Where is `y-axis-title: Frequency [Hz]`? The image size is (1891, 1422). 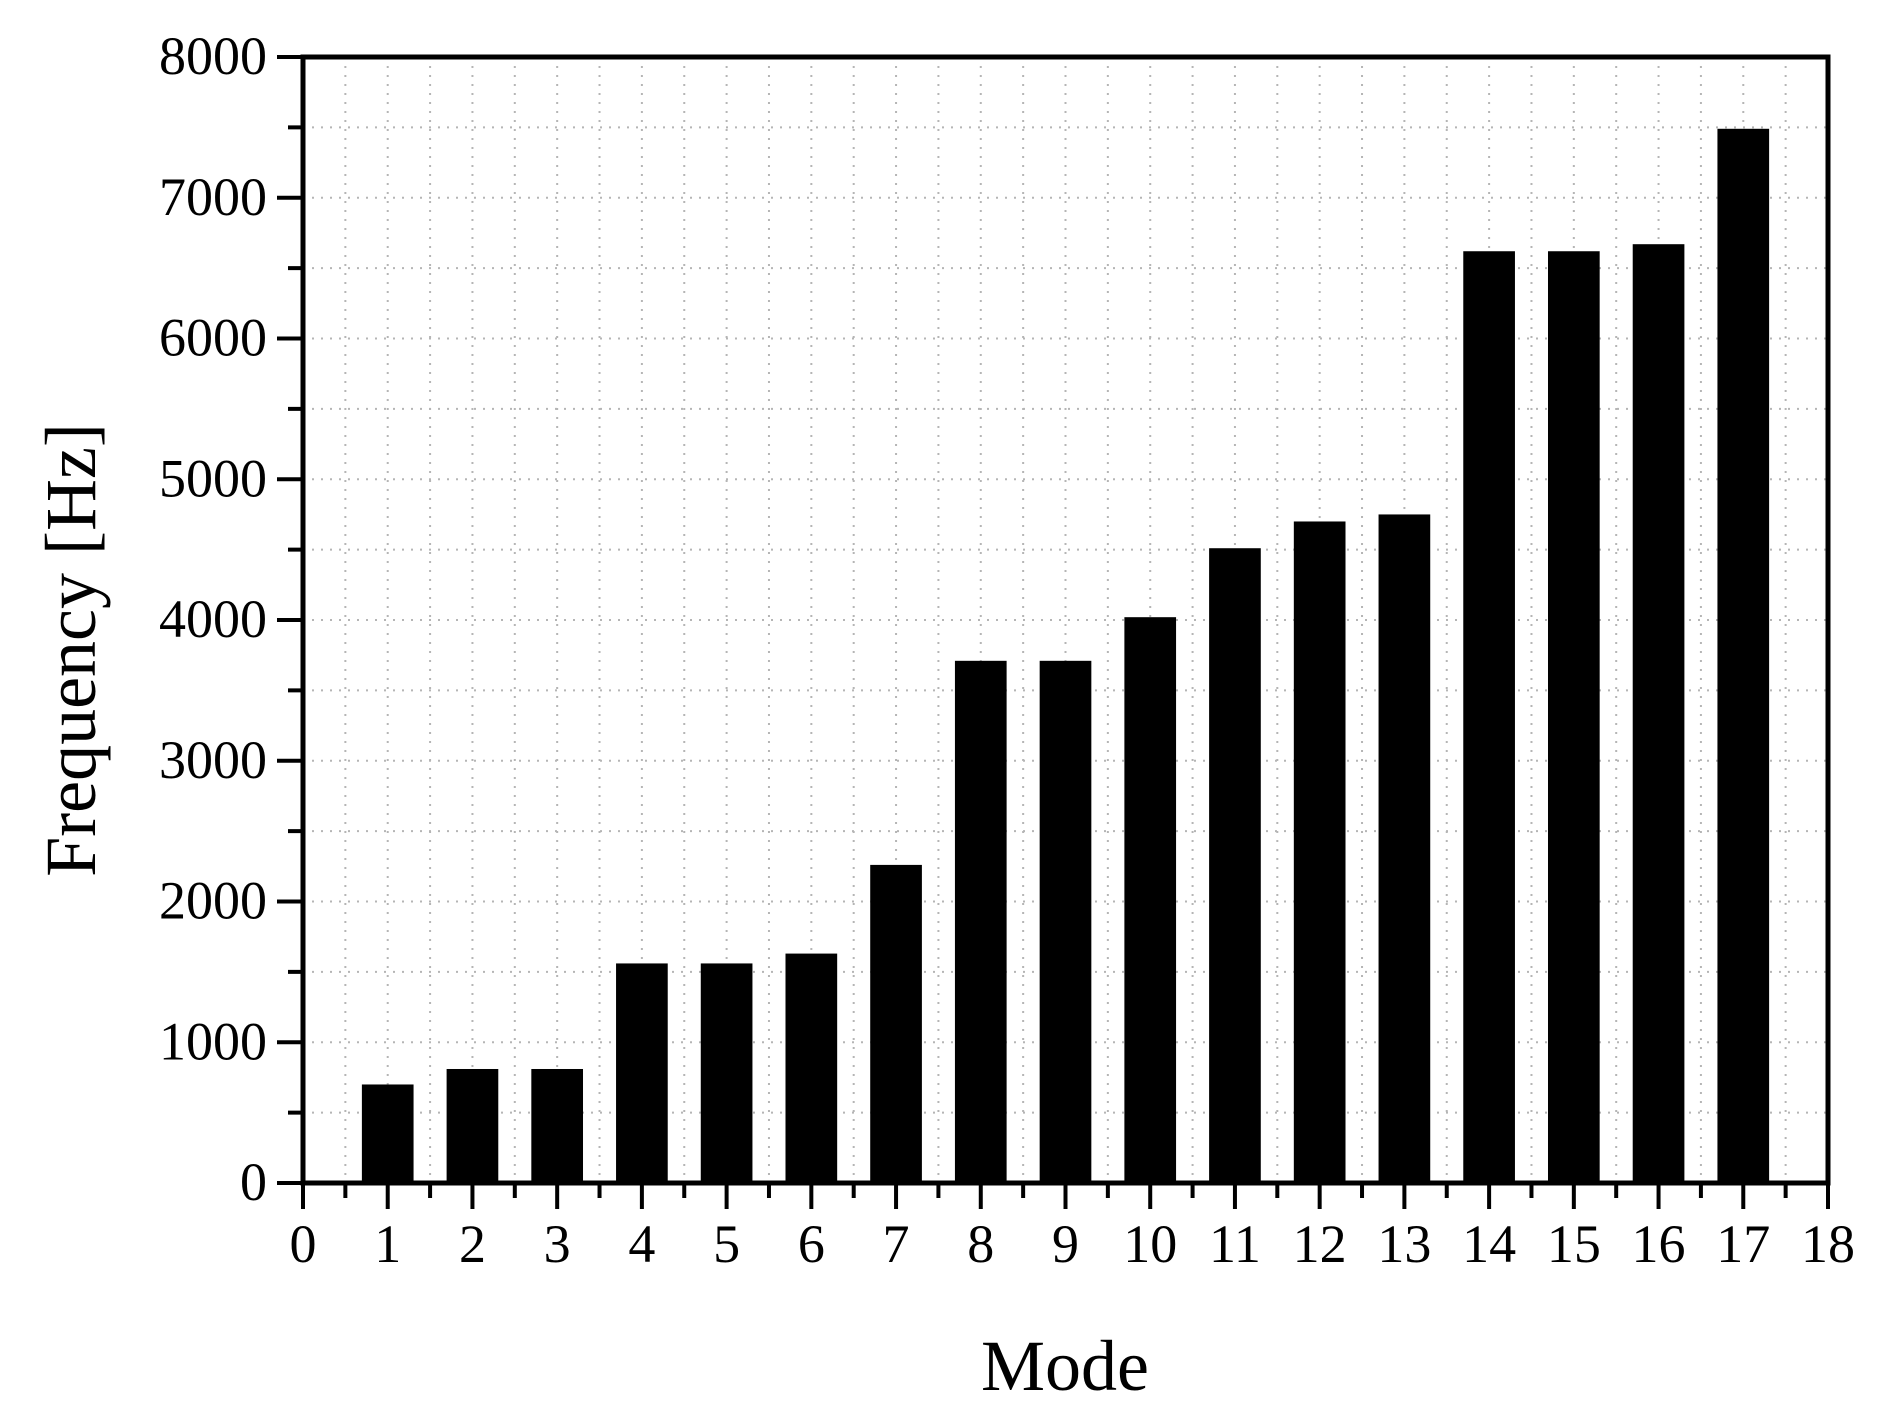
y-axis-title: Frequency [Hz] is located at coordinates (71, 650).